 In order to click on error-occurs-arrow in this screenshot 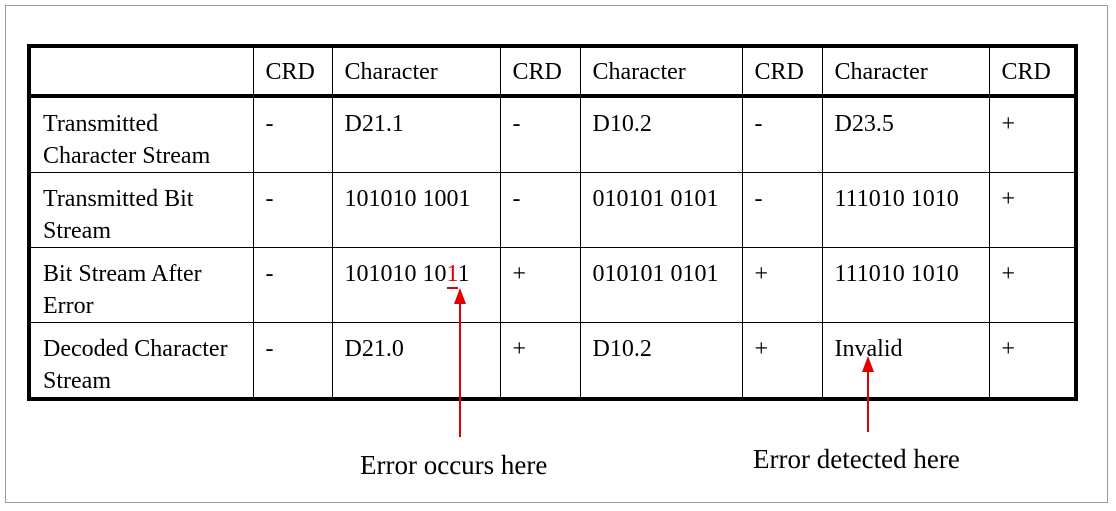, I will do `click(460, 362)`.